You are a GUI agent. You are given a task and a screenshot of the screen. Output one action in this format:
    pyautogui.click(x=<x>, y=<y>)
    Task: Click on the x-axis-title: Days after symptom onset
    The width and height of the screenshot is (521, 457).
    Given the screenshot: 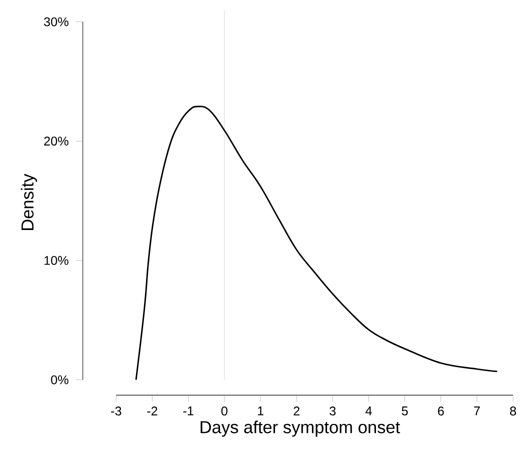 What is the action you would take?
    pyautogui.click(x=300, y=428)
    